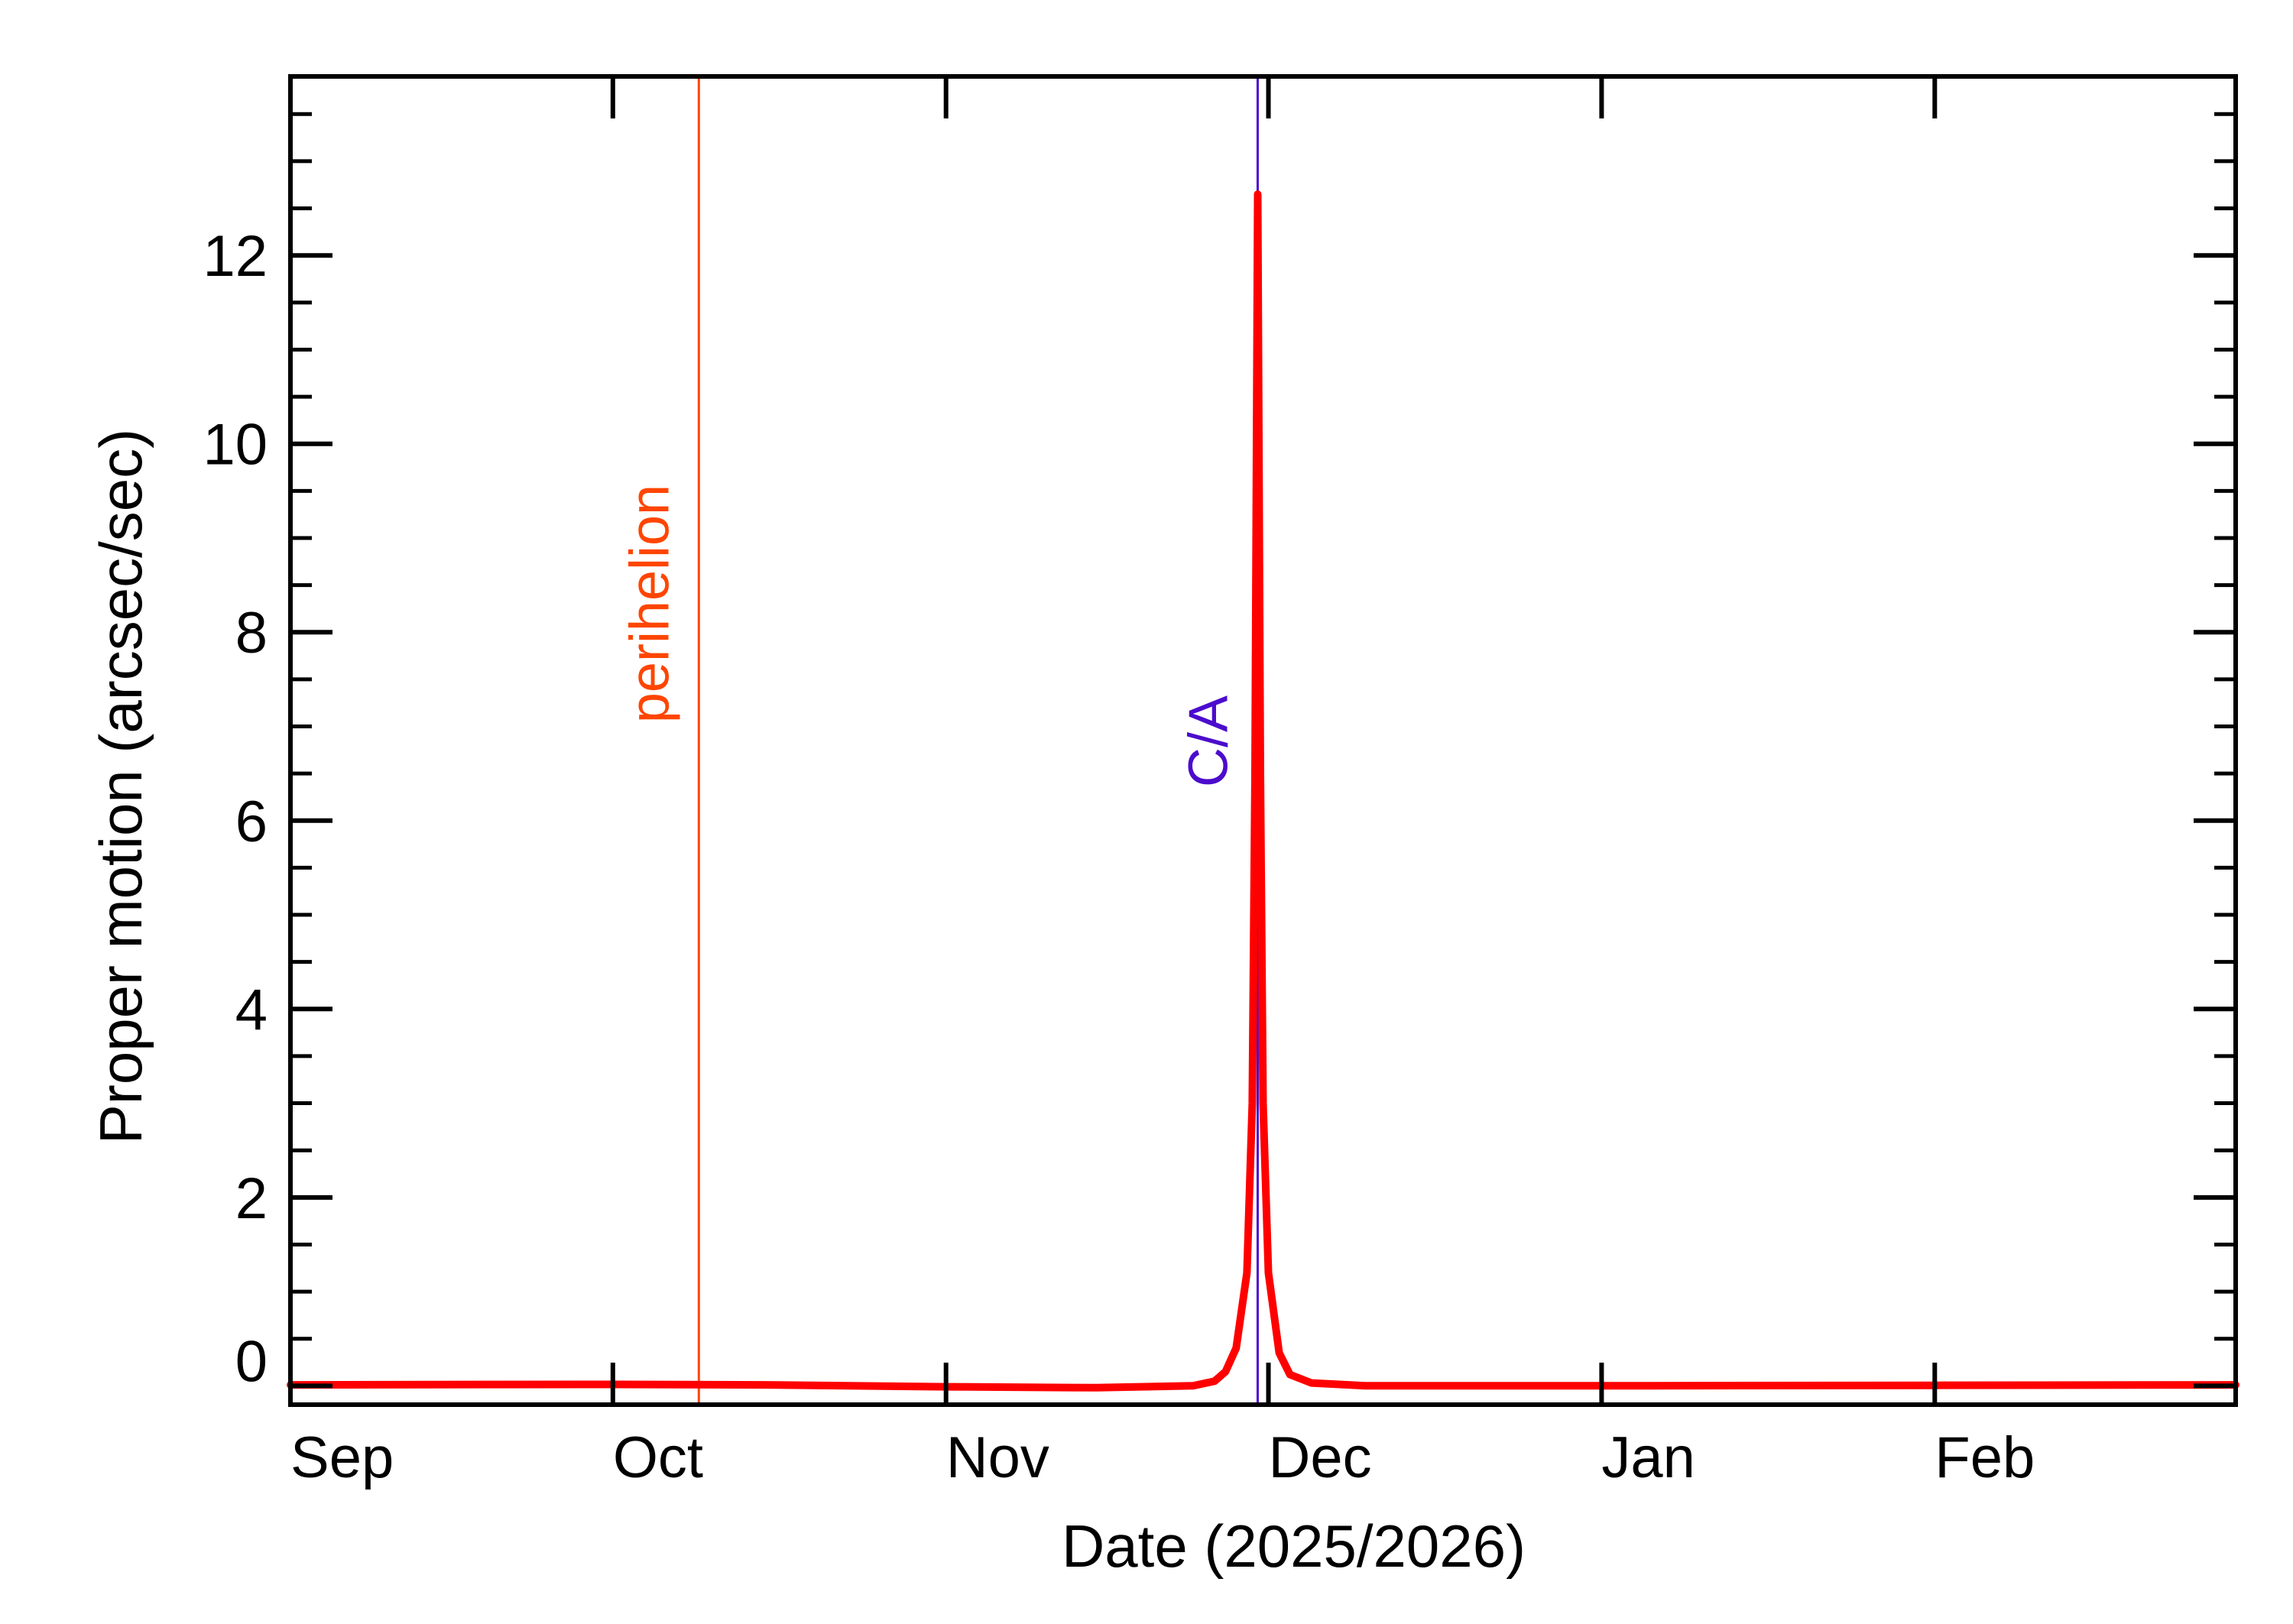  What do you see at coordinates (998, 1457) in the screenshot?
I see `x-tick-label: Nov` at bounding box center [998, 1457].